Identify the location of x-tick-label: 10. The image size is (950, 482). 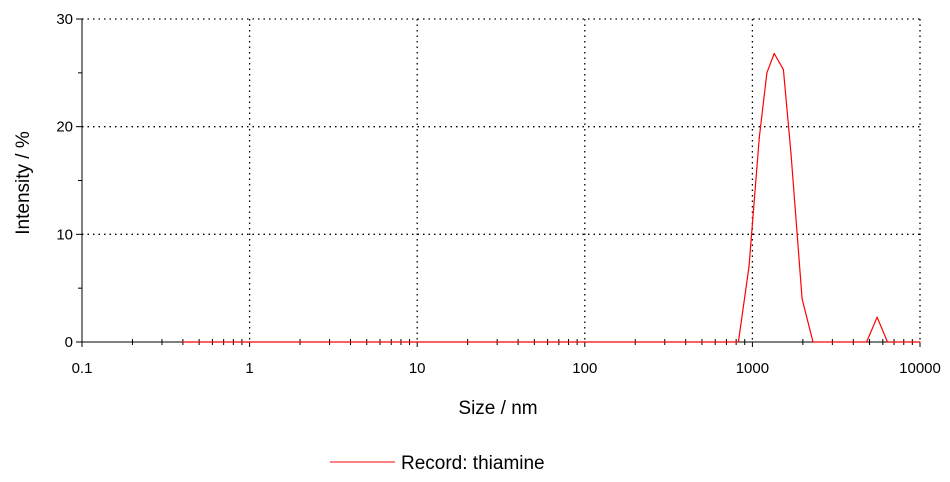
(417, 368).